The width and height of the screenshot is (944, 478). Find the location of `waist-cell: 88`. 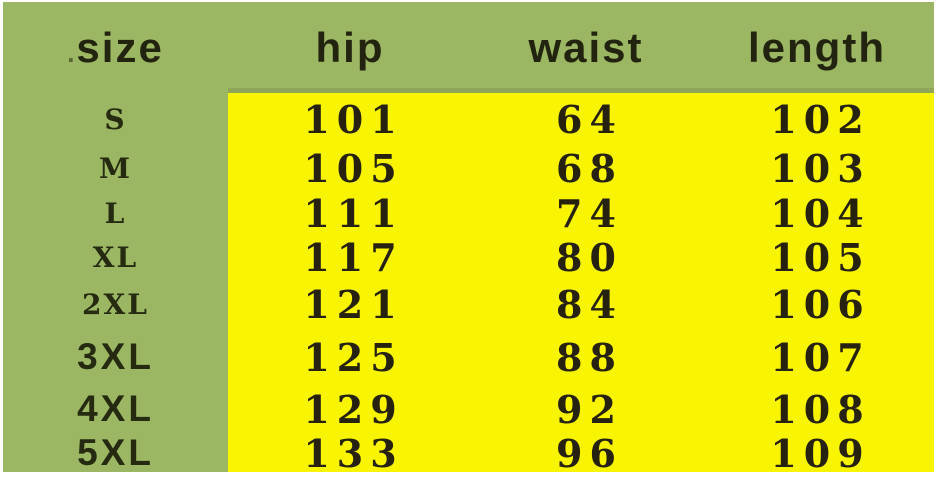

waist-cell: 88 is located at coordinates (589, 357).